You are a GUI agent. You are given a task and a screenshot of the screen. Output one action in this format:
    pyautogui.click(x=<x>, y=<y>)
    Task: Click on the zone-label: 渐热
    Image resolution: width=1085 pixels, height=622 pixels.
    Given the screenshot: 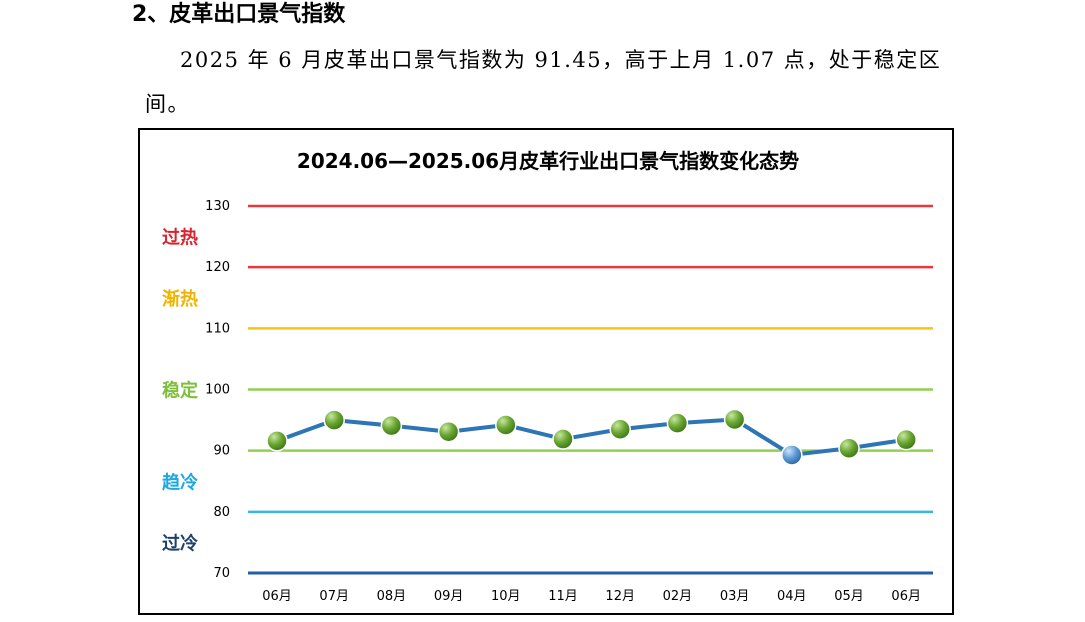 What is the action you would take?
    pyautogui.click(x=180, y=299)
    